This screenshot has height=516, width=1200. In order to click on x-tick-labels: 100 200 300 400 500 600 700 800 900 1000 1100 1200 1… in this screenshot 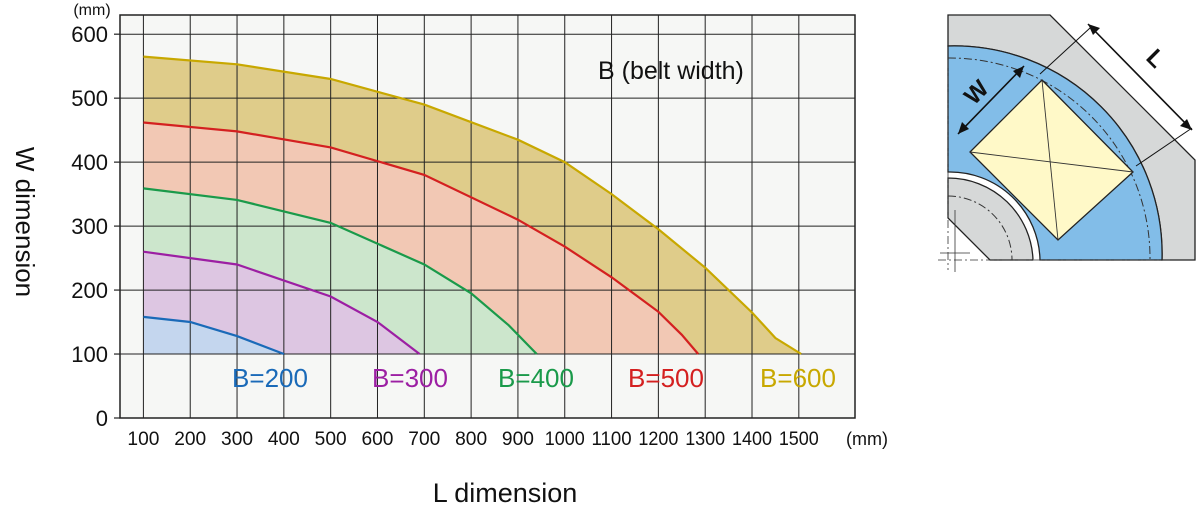, I will do `click(472, 439)`.